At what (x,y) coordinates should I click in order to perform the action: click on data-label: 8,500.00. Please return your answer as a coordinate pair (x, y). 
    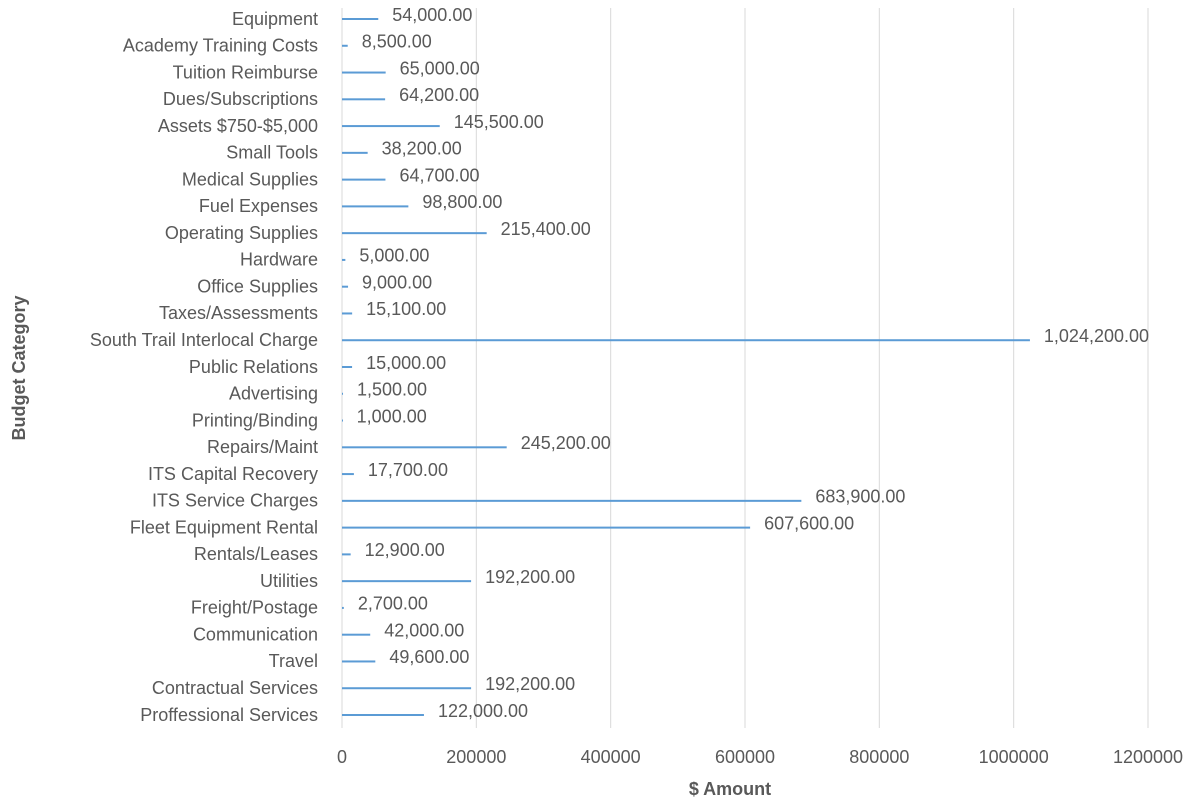
    Looking at the image, I should click on (397, 42).